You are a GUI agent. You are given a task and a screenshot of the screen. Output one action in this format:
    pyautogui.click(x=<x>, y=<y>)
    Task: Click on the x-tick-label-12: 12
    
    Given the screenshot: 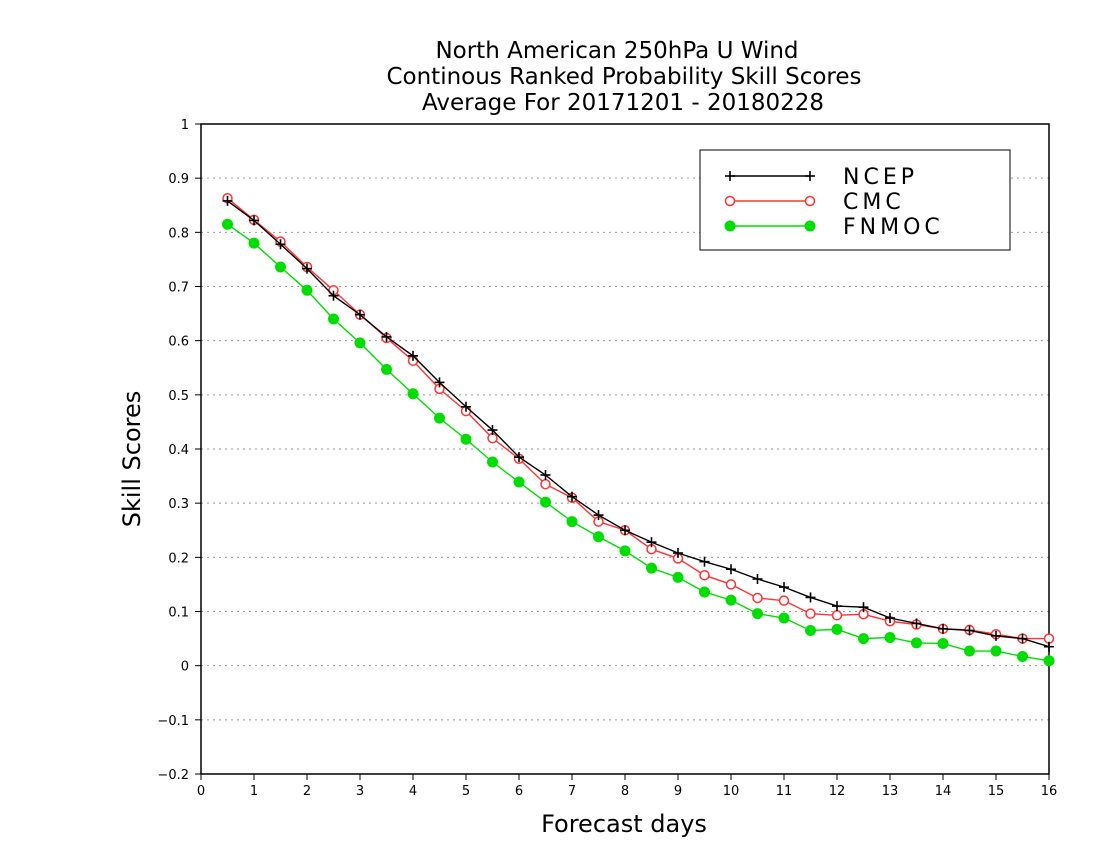 What is the action you would take?
    pyautogui.click(x=837, y=791)
    